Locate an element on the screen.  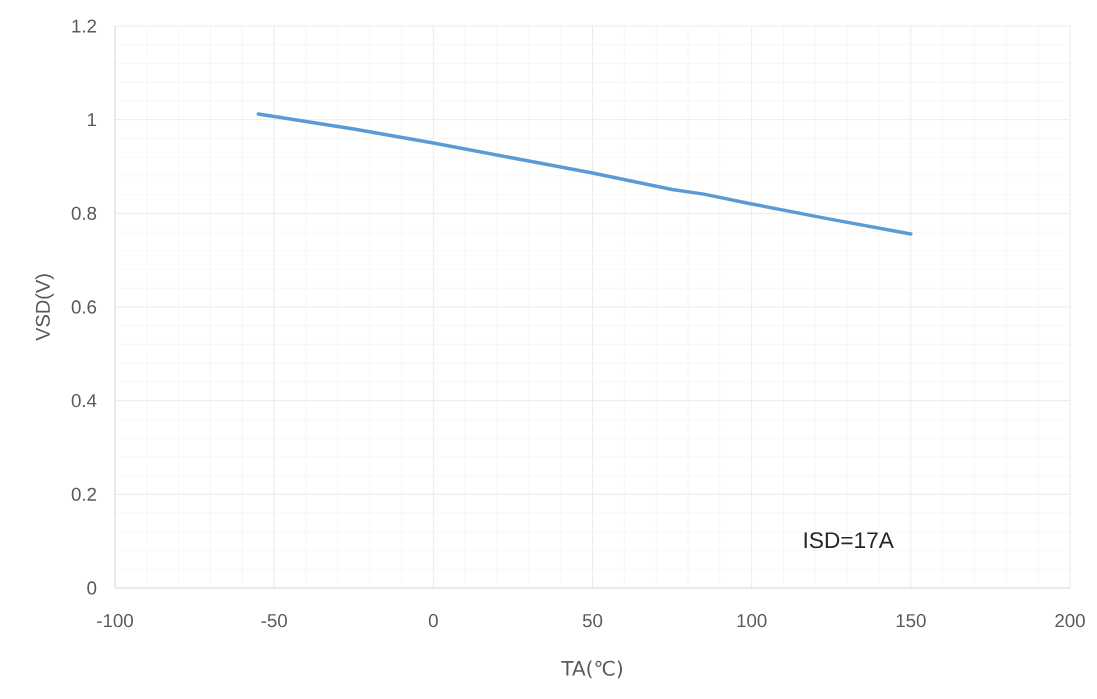
line-series is located at coordinates (584, 174).